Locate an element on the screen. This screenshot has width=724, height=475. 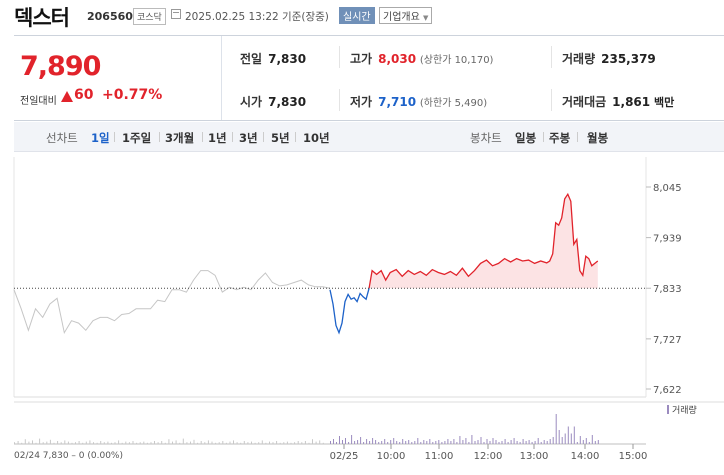
tab-1w: 1주일 is located at coordinates (137, 138).